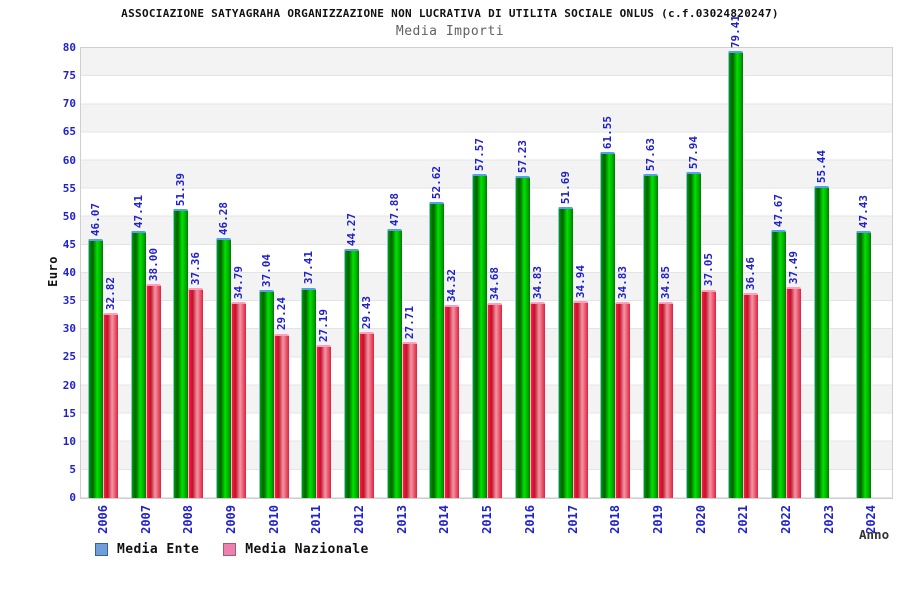 This screenshot has height=600, width=900. Describe the element at coordinates (224, 218) in the screenshot. I see `value-label-media-ente-2009: 46.28` at that location.